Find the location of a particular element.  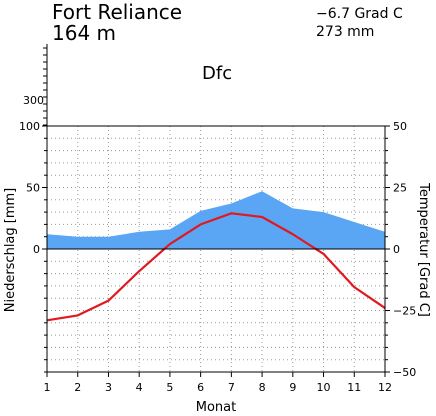

tick-label-temp: 50 is located at coordinates (400, 126).